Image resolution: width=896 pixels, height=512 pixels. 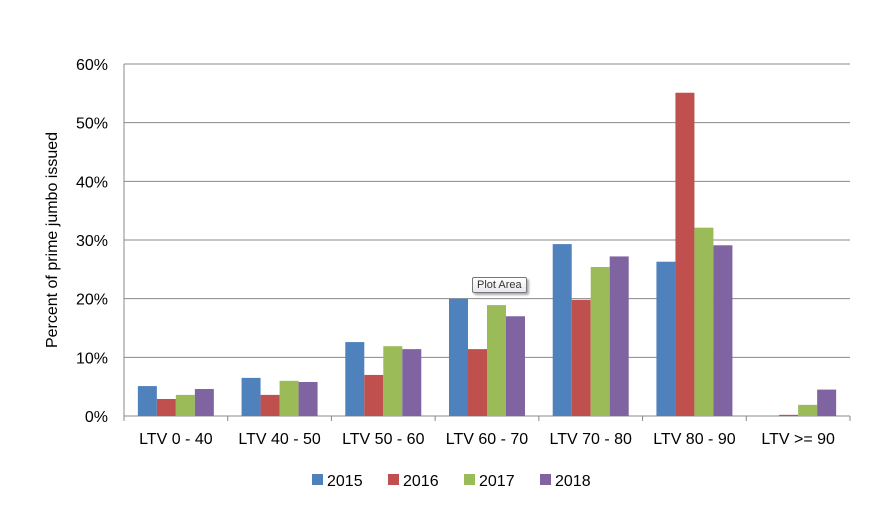 What do you see at coordinates (92, 358) in the screenshot?
I see `y-tick-label: 10%` at bounding box center [92, 358].